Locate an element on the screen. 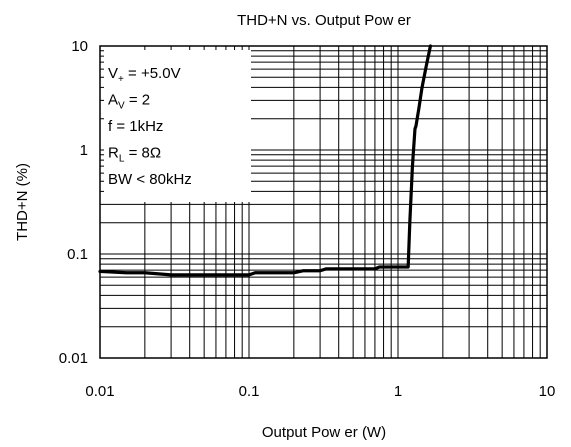  y-tick-label: 0.1 is located at coordinates (77, 254).